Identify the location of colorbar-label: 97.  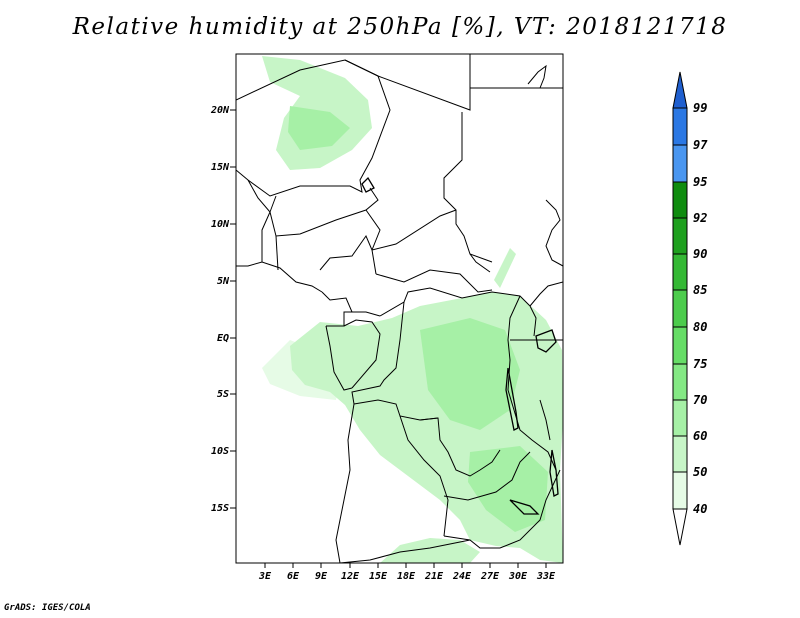
(700, 145).